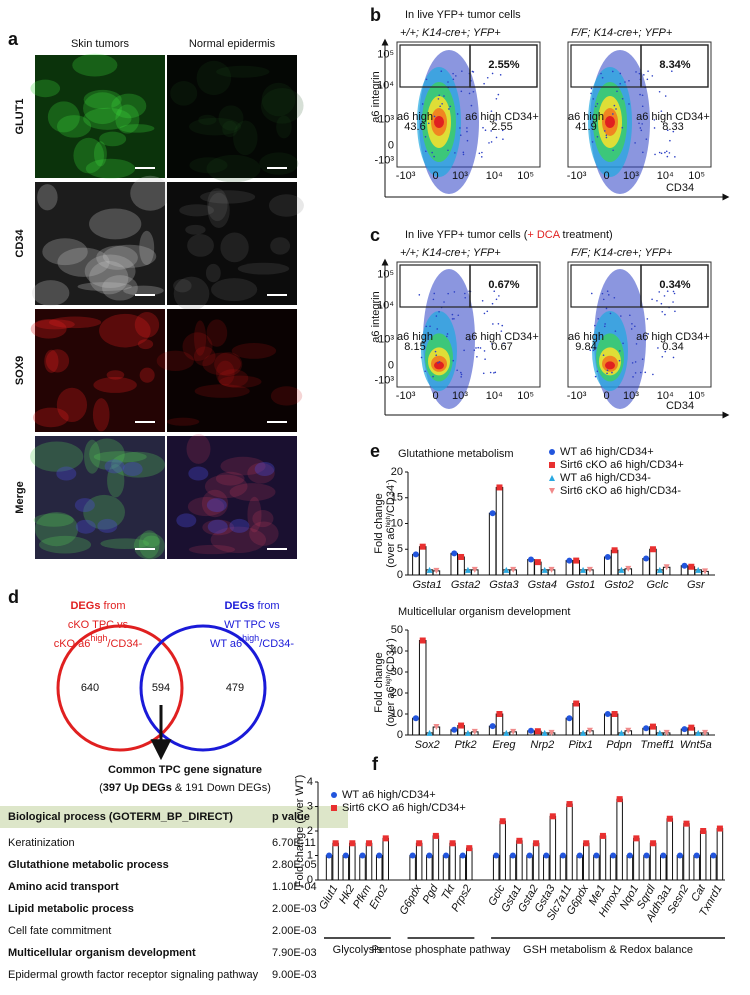  Describe the element at coordinates (71, 909) in the screenshot. I see `table-cell: Lipid metabolic process` at that location.